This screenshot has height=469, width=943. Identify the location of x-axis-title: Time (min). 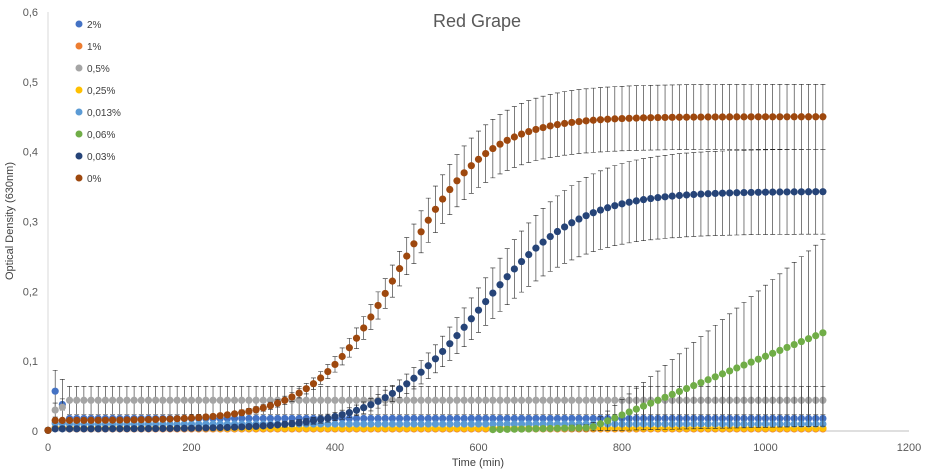
(478, 463).